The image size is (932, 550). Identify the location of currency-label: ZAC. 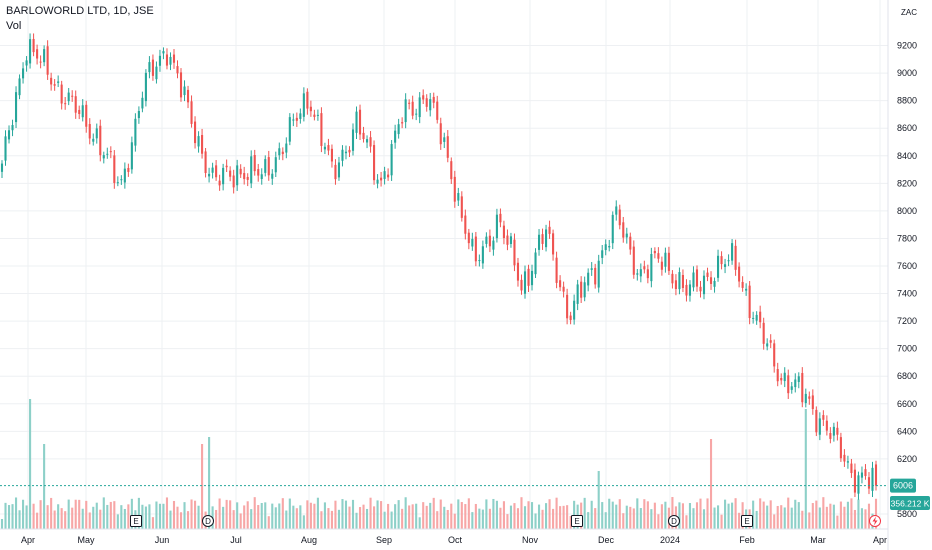
(909, 12).